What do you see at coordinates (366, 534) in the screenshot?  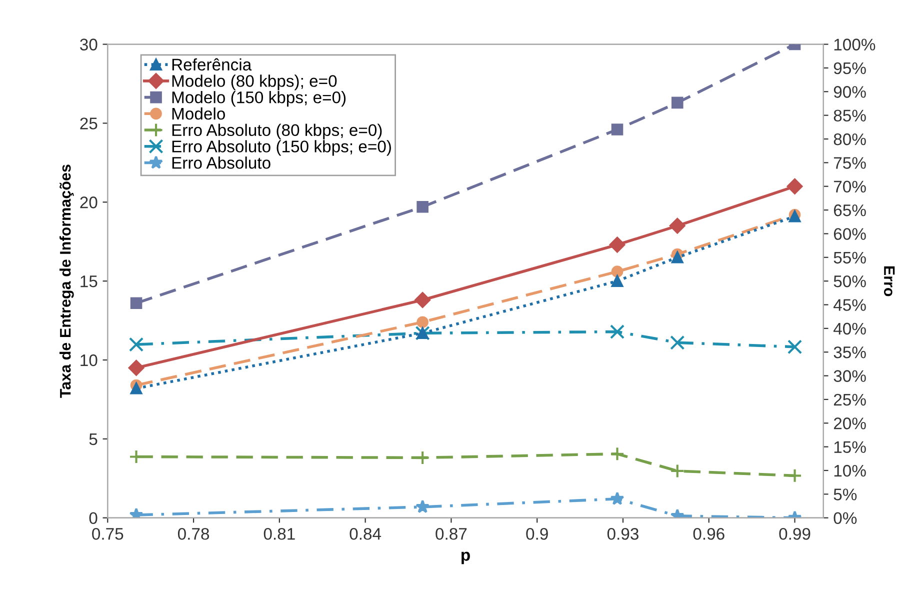 I see `x-tick-label: 0.84` at bounding box center [366, 534].